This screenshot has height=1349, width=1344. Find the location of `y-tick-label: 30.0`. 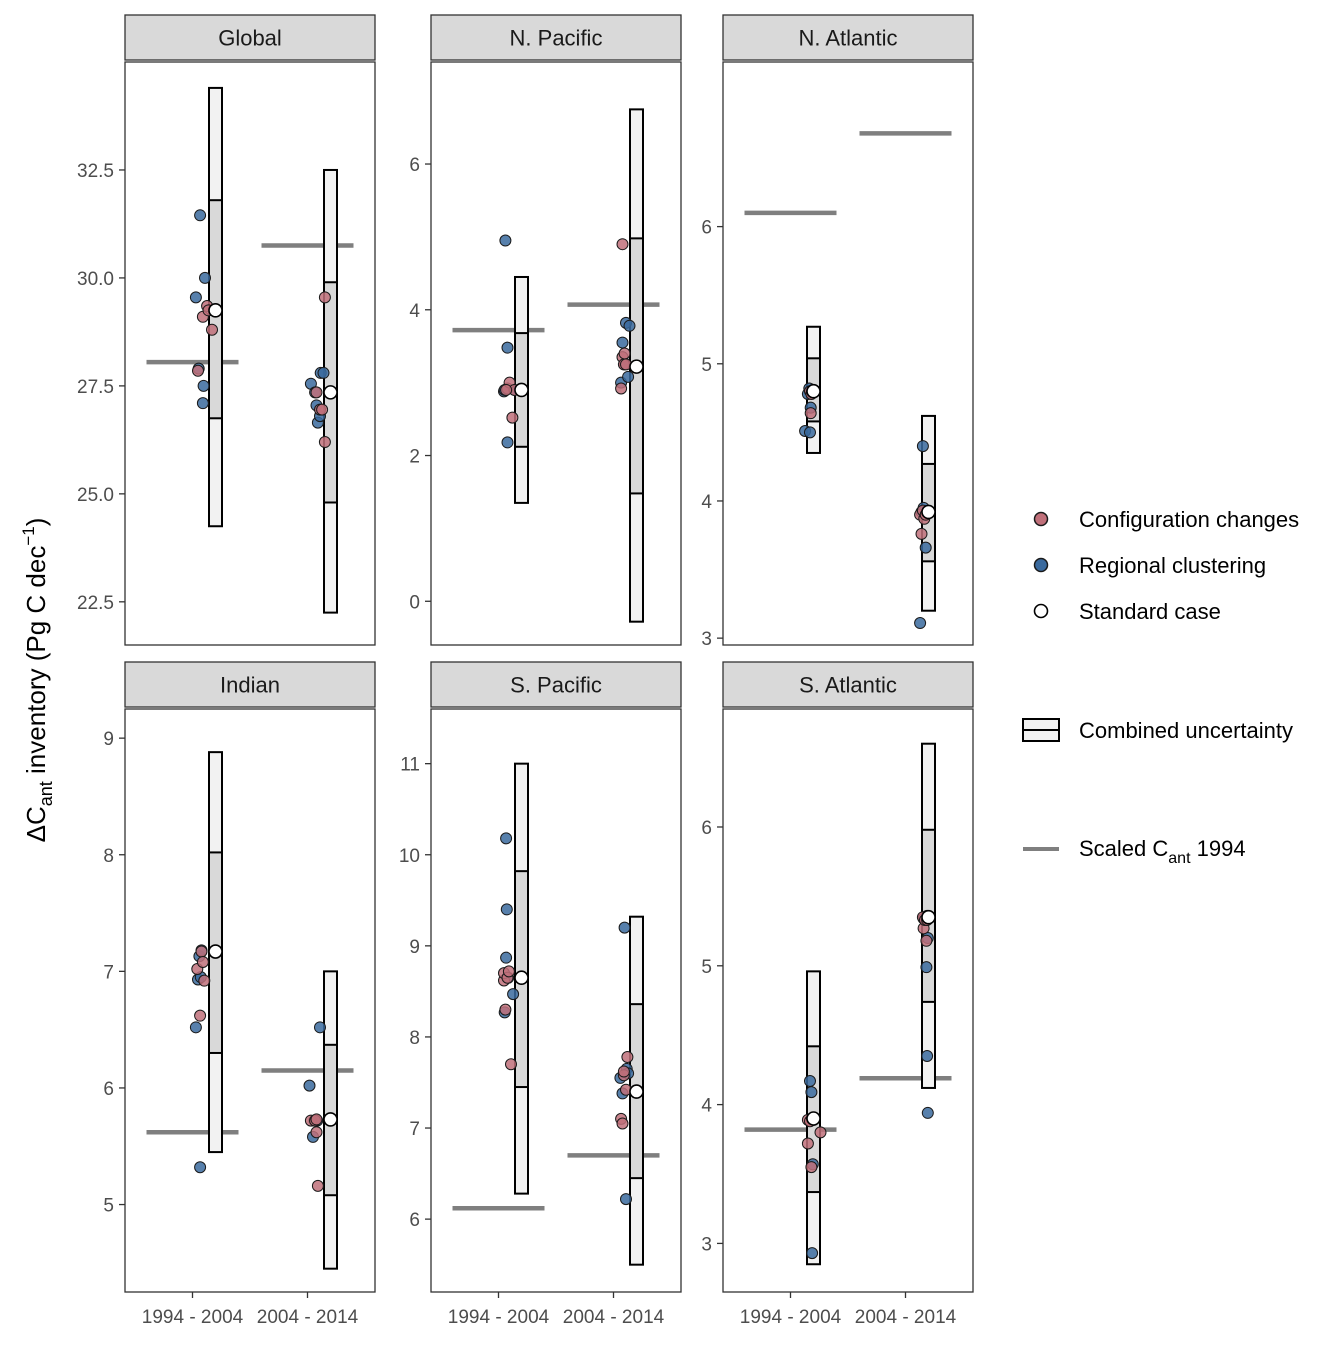

y-tick-label: 30.0 is located at coordinates (95, 279).